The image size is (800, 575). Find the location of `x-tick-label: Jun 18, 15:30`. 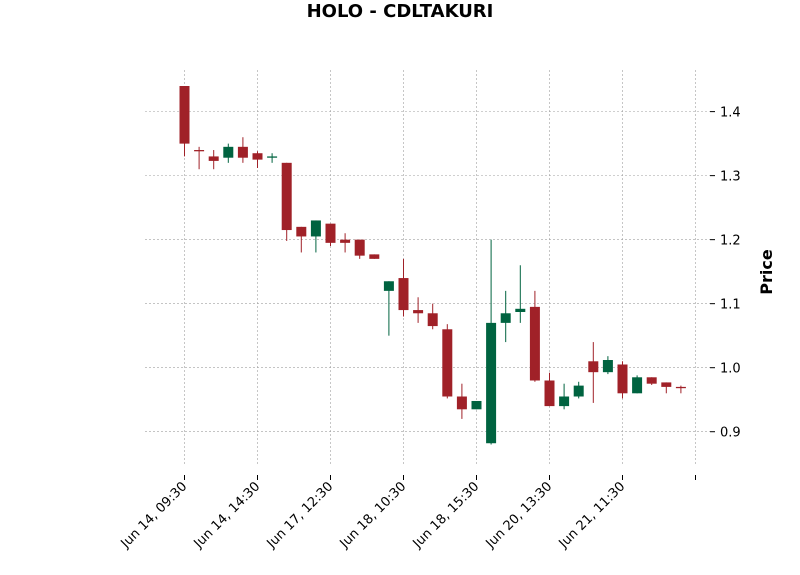

x-tick-label: Jun 18, 15:30 is located at coordinates (446, 515).